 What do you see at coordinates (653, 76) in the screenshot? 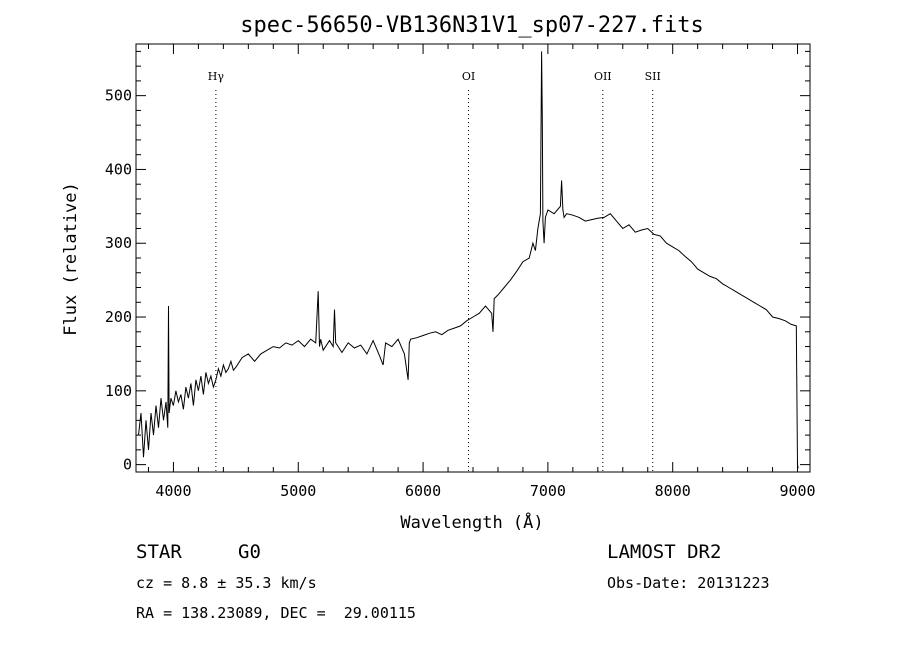
I see `spectral-line-label: SII` at bounding box center [653, 76].